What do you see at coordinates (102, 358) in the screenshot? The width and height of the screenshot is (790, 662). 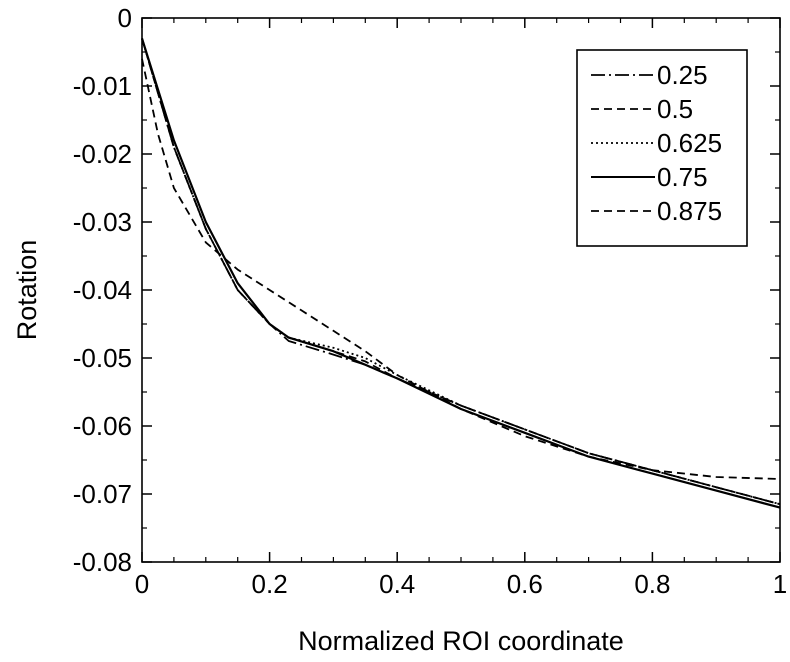 I see `y-tick-label: -0.05` at bounding box center [102, 358].